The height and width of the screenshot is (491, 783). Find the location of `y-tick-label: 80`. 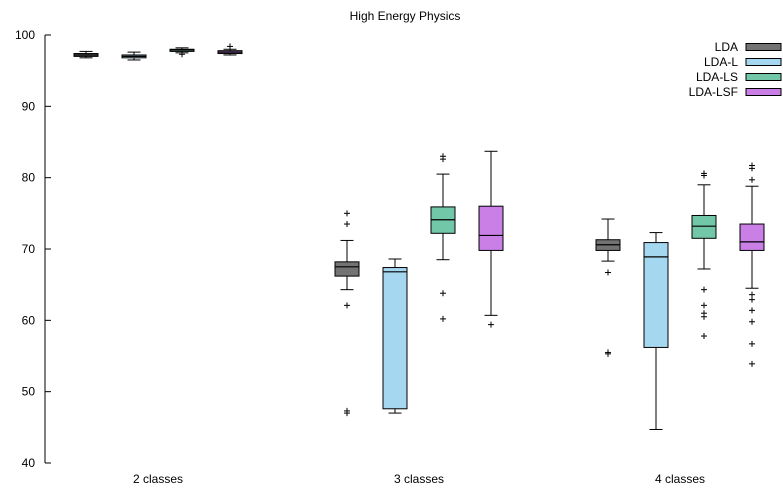

y-tick-label: 80 is located at coordinates (29, 178).